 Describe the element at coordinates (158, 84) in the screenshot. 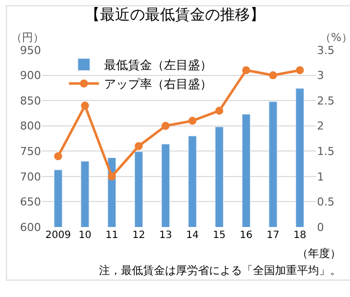

I see `legend-label: アップ率（右目盛）` at that location.